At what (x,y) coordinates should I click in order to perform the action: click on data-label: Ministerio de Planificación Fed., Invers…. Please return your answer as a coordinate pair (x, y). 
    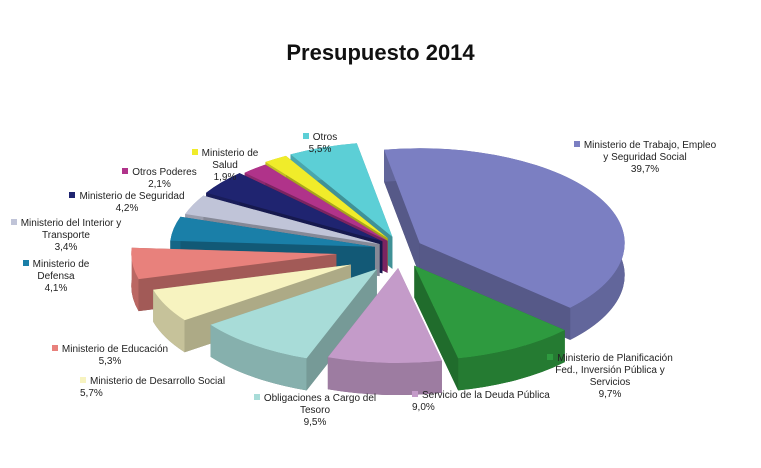
    Looking at the image, I should click on (610, 377).